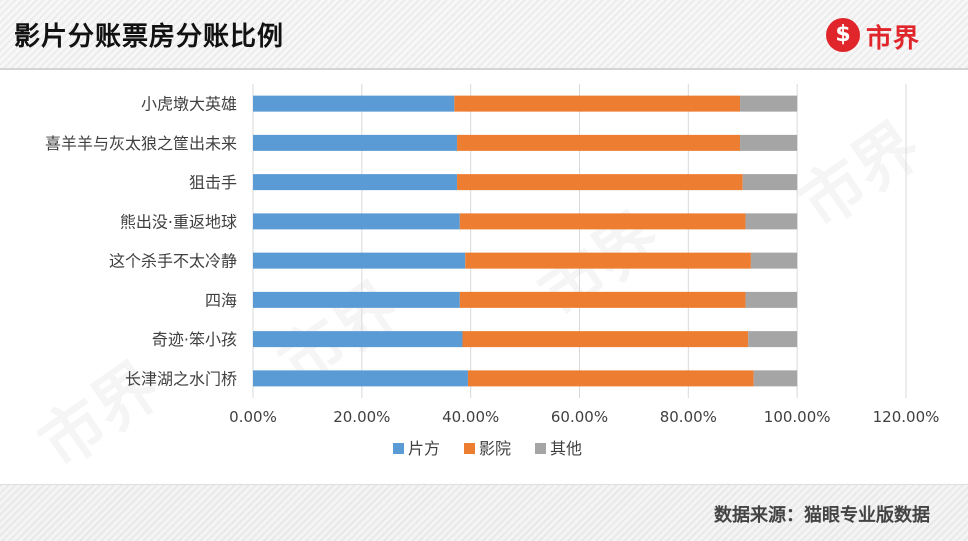 This screenshot has width=968, height=541. I want to click on category-label: 小虎墩大英雄, so click(189, 104).